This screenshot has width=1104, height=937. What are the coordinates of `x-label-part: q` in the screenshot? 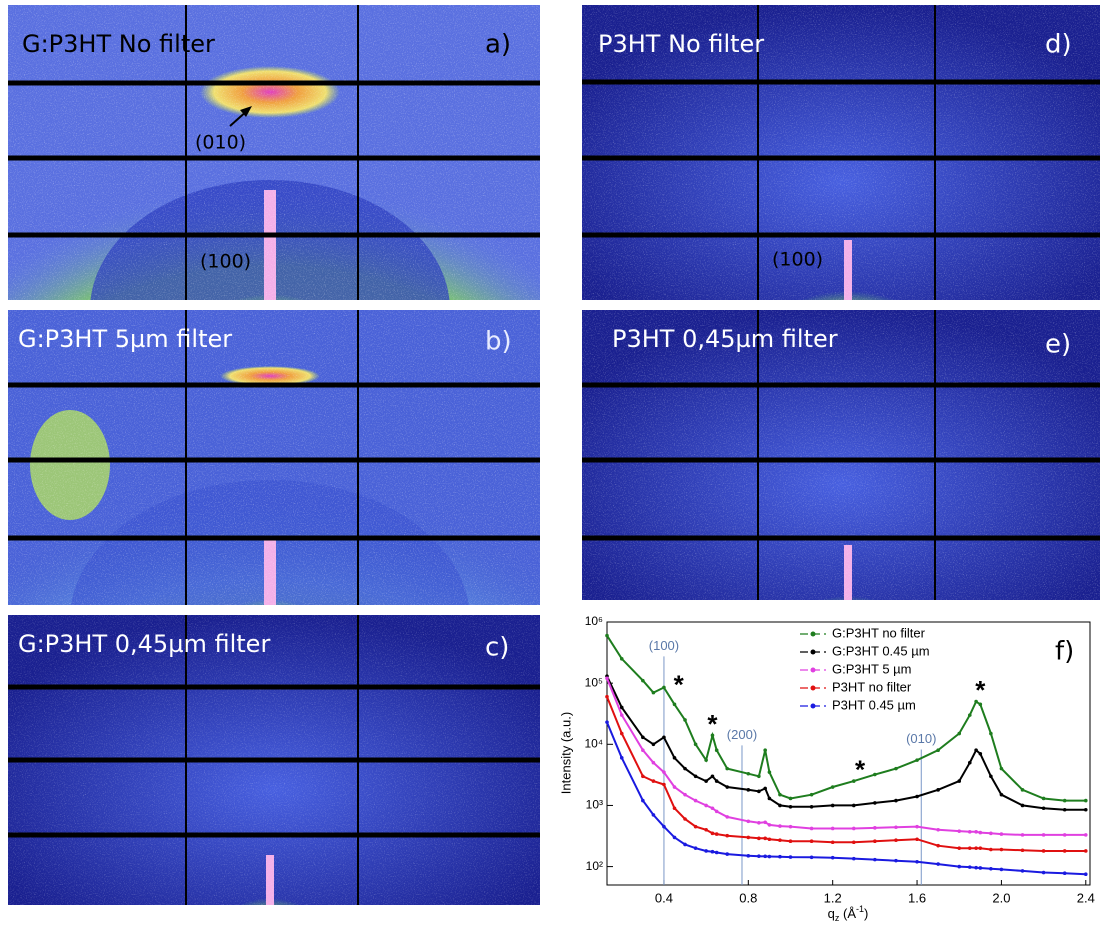 It's located at (831, 913).